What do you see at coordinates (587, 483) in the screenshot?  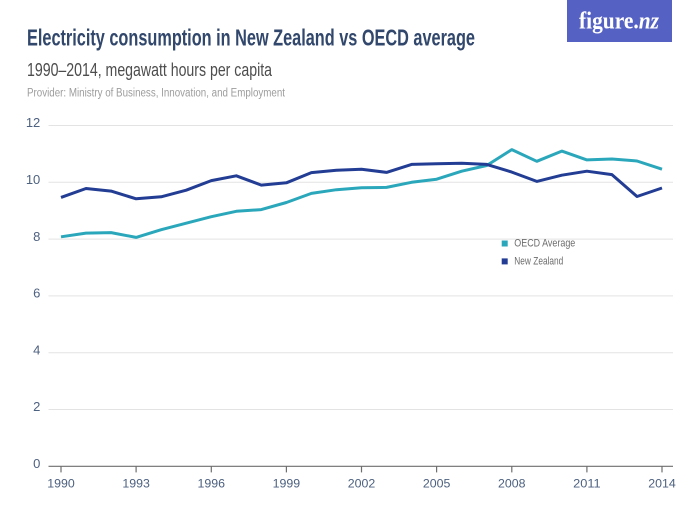 I see `svg-text: 2011` at bounding box center [587, 483].